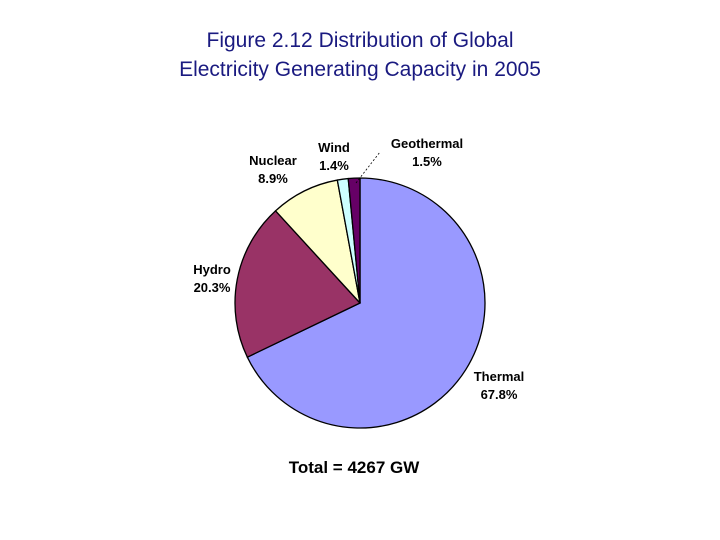 This screenshot has width=720, height=540. Describe the element at coordinates (212, 287) in the screenshot. I see `slice-label-value-hydro: 20.3%` at that location.